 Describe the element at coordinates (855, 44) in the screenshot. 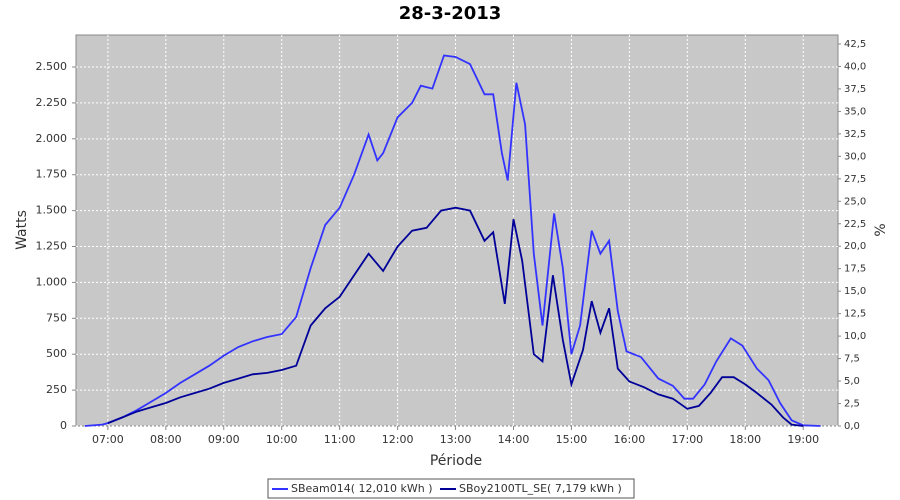

I see `y2-tick-label: 42,5` at that location.